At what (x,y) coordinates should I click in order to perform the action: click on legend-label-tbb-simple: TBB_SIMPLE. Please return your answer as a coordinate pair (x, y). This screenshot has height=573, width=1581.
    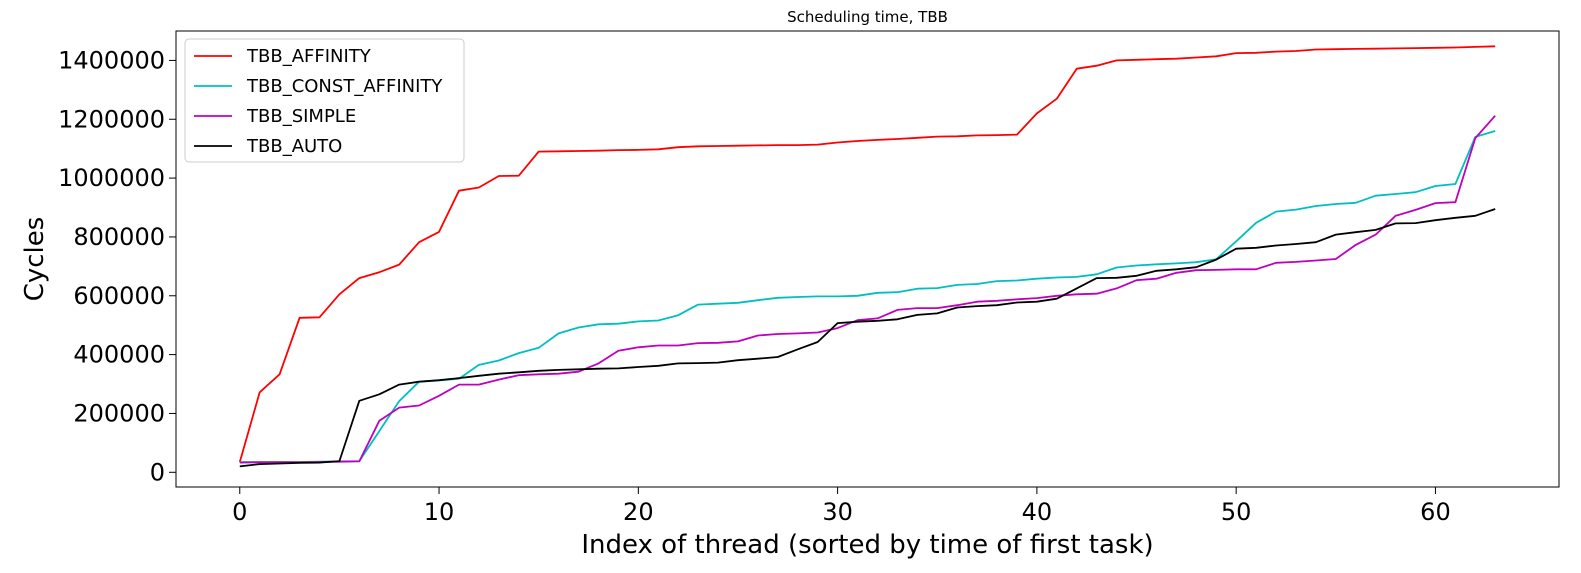
    Looking at the image, I should click on (301, 116).